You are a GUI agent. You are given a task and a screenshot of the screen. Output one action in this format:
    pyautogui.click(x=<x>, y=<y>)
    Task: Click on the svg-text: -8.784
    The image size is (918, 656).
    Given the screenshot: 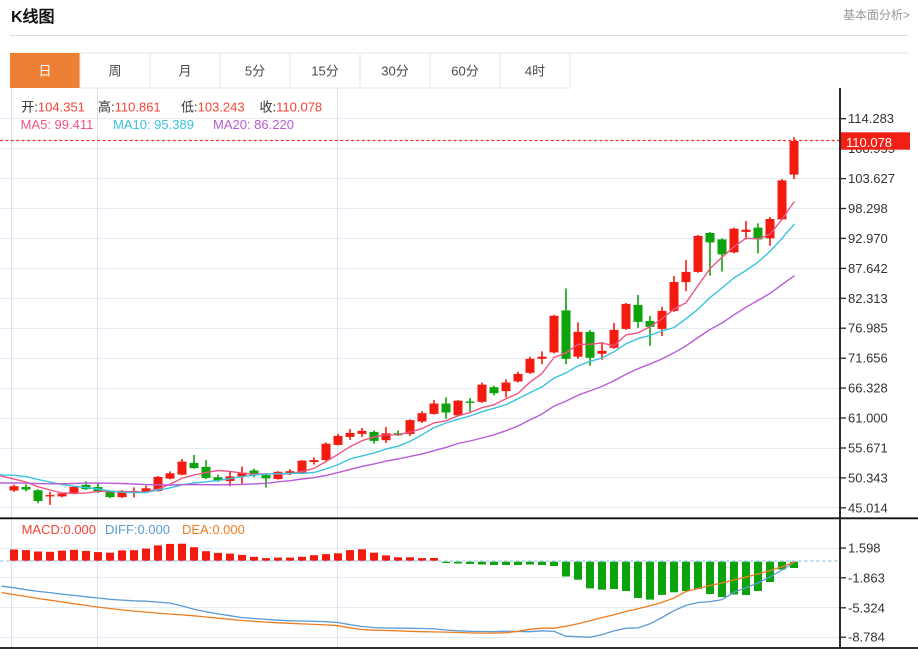 What is the action you would take?
    pyautogui.click(x=866, y=637)
    